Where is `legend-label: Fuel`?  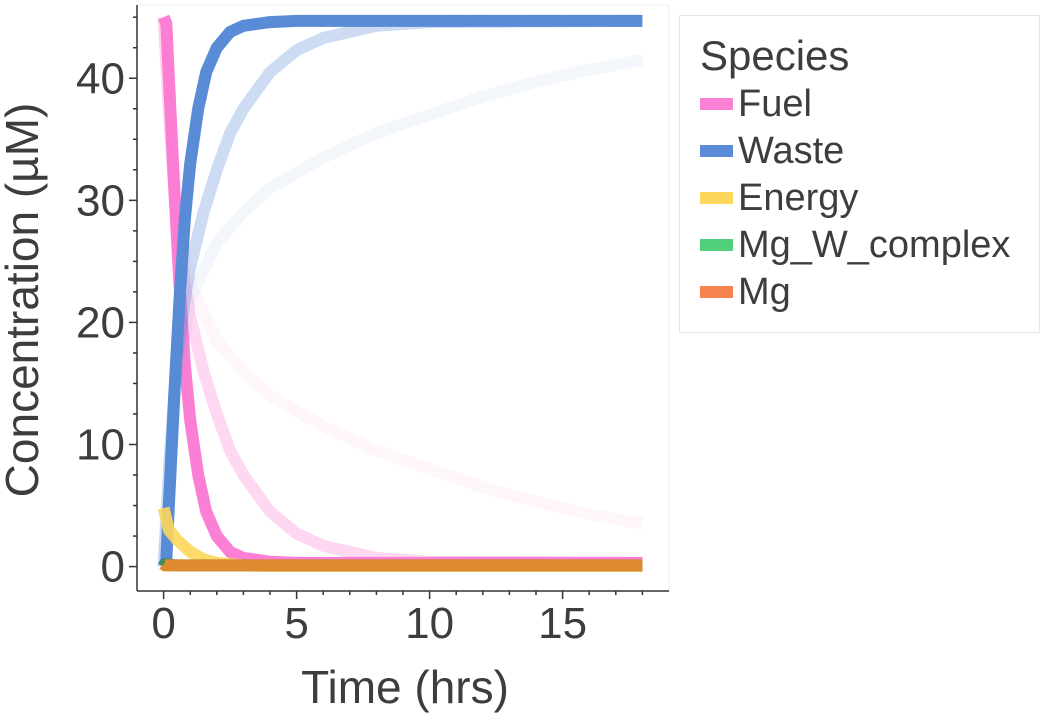 legend-label: Fuel is located at coordinates (775, 103).